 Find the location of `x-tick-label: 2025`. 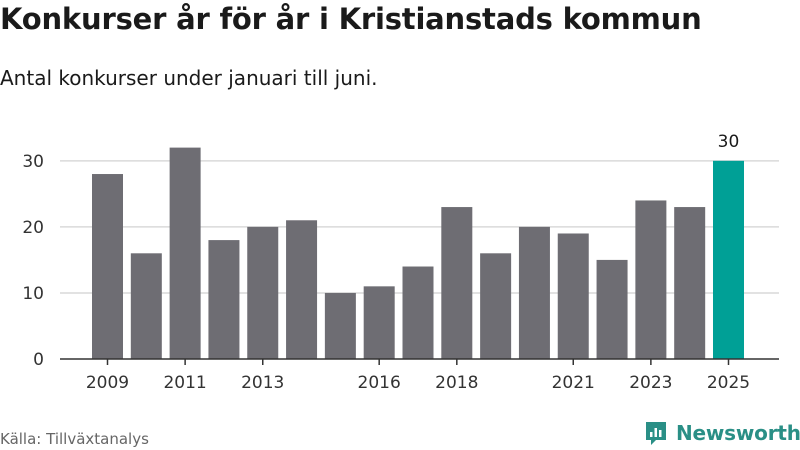

x-tick-label: 2025 is located at coordinates (728, 383).